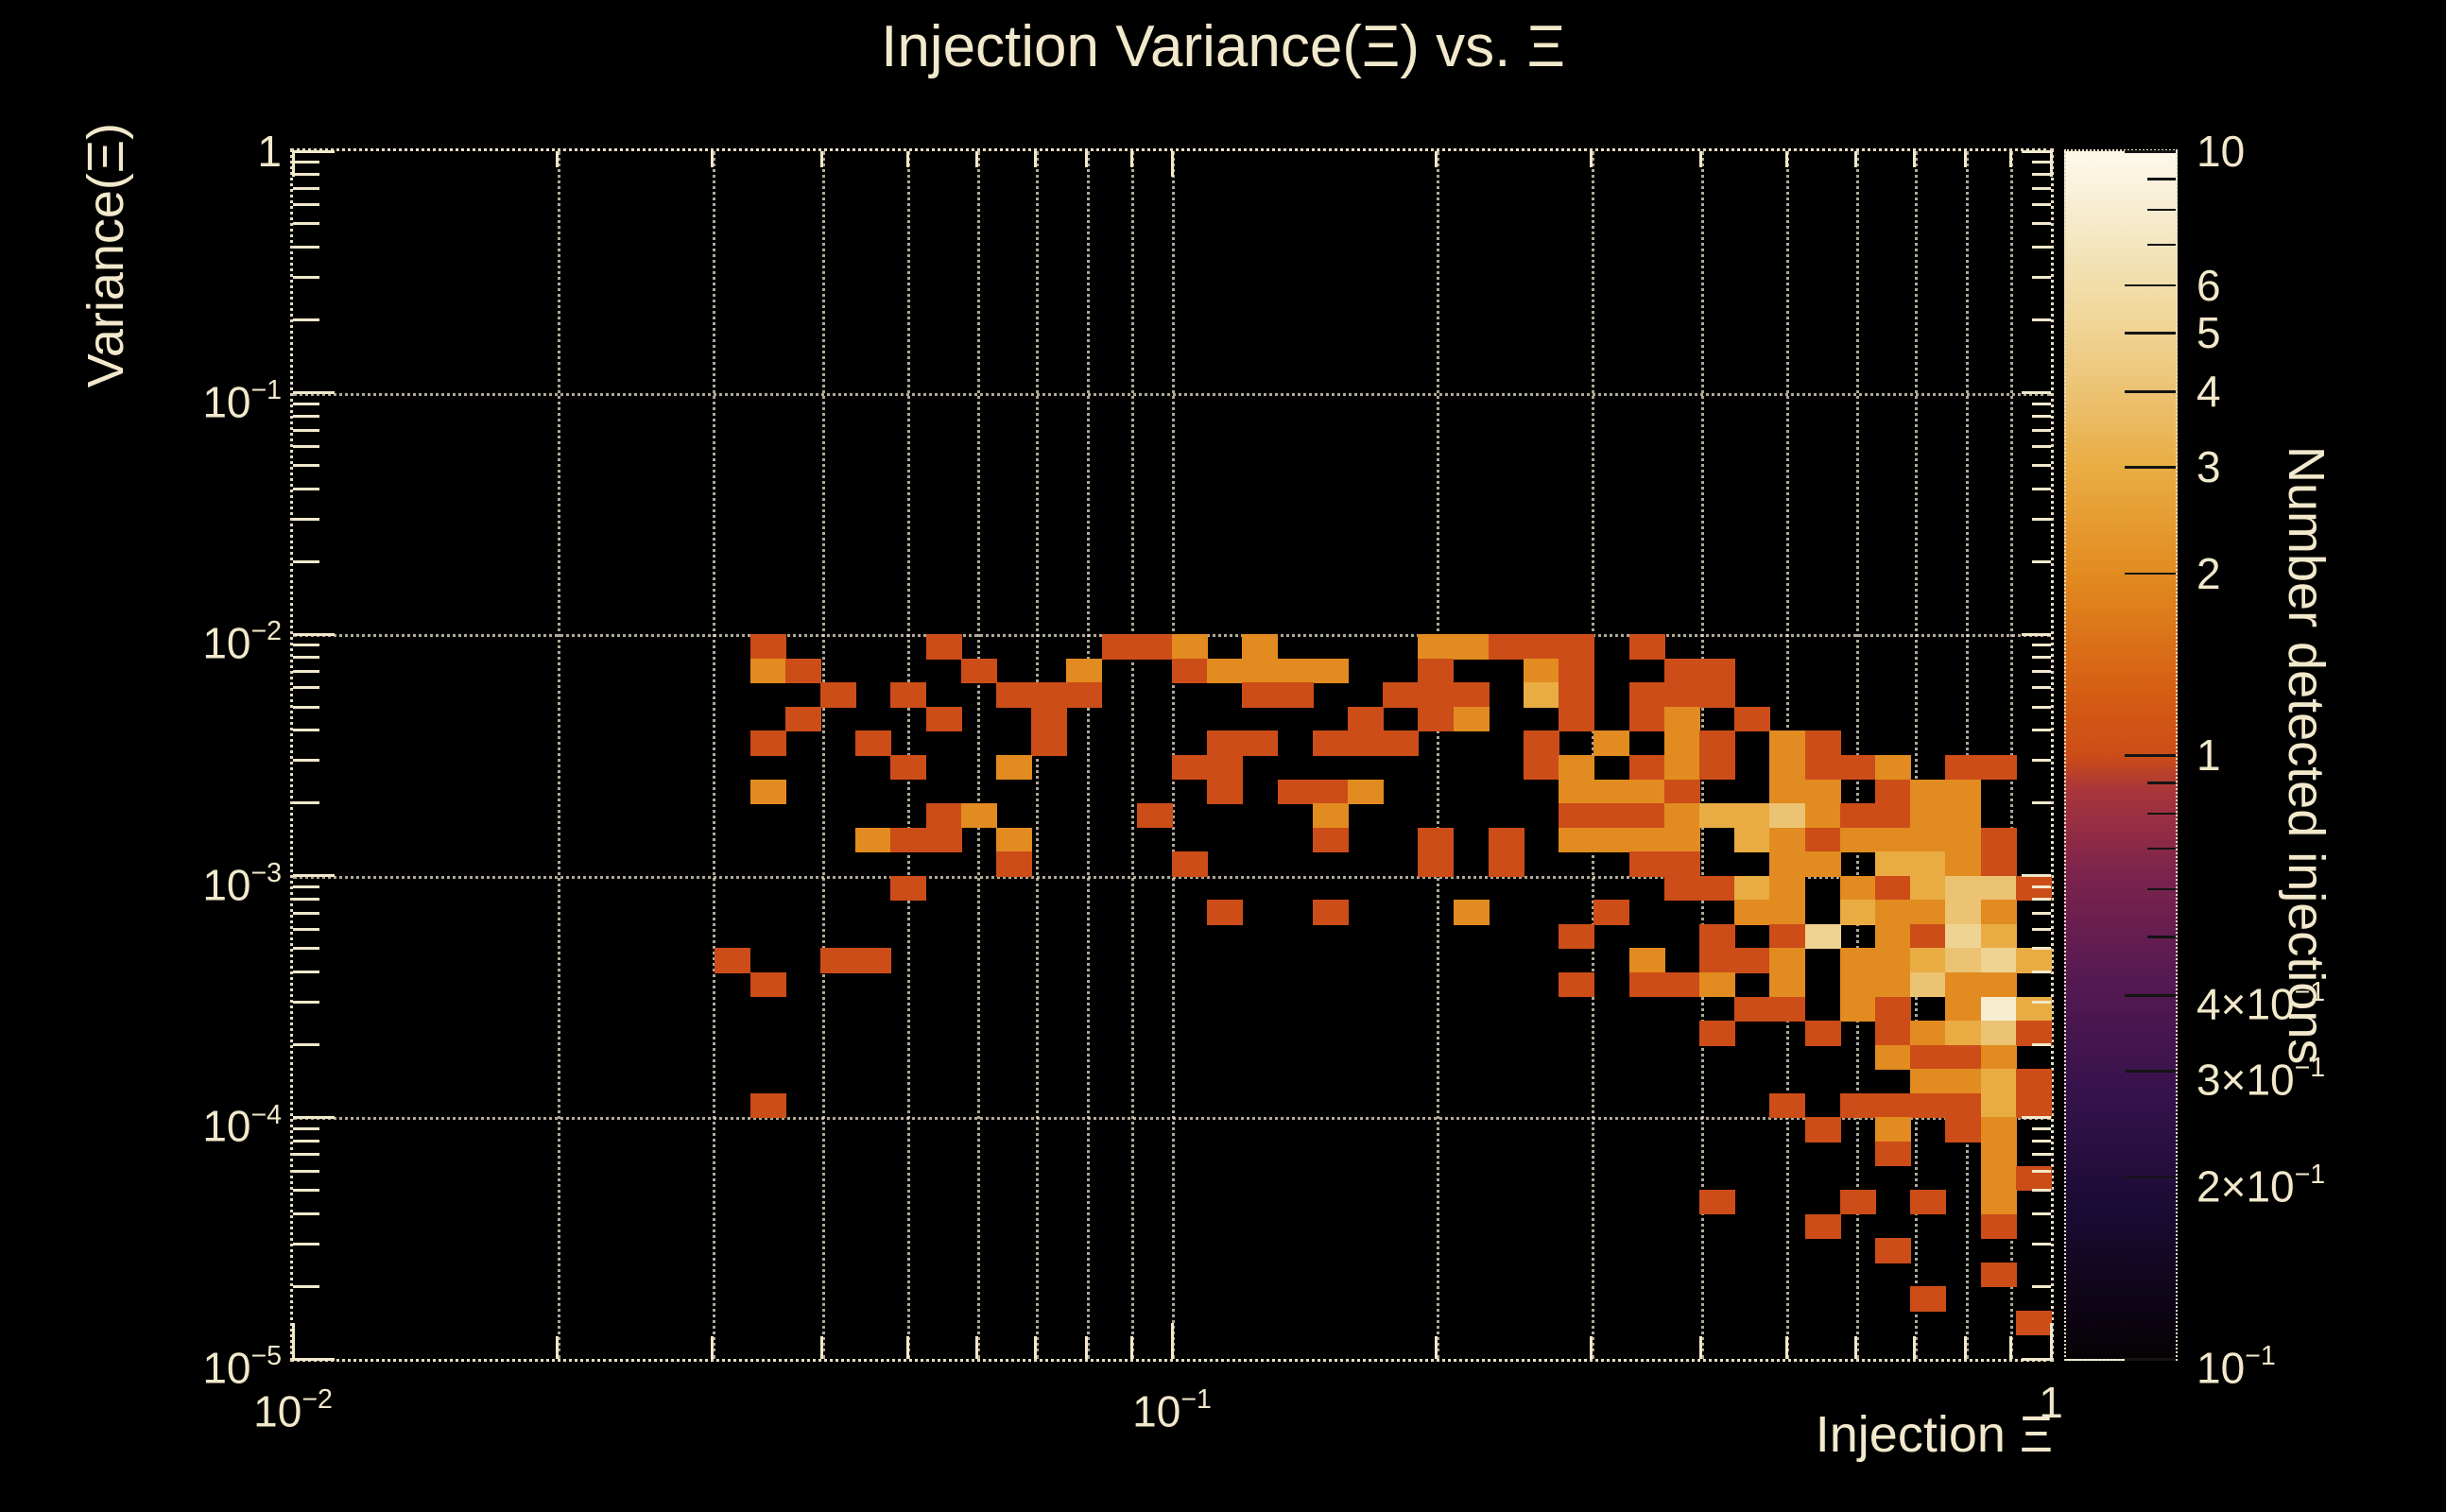 The height and width of the screenshot is (1512, 2446). Describe the element at coordinates (269, 151) in the screenshot. I see `y-tick-label: 1` at that location.